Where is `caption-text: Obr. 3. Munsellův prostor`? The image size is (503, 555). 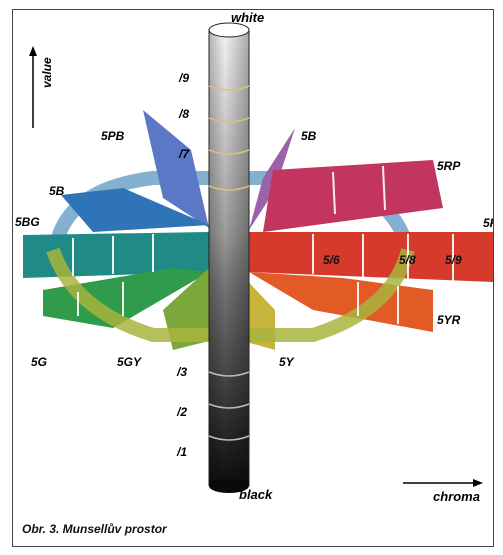 caption-text: Obr. 3. Munsellův prostor is located at coordinates (94, 529).